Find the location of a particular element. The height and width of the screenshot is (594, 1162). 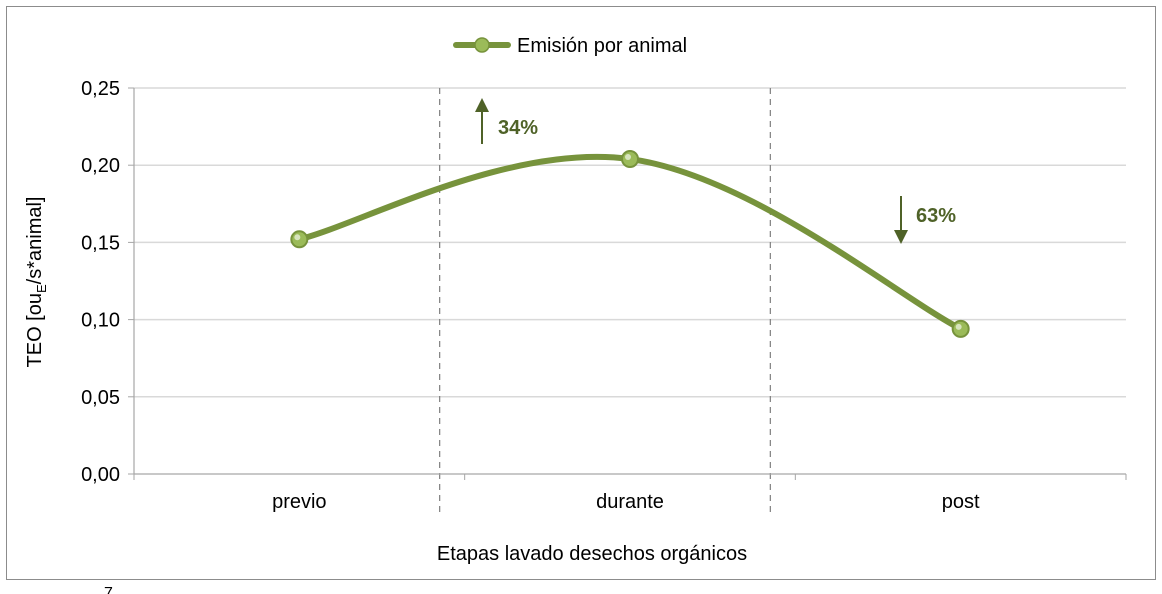

y-tick-label: 0,15 is located at coordinates (100, 243).